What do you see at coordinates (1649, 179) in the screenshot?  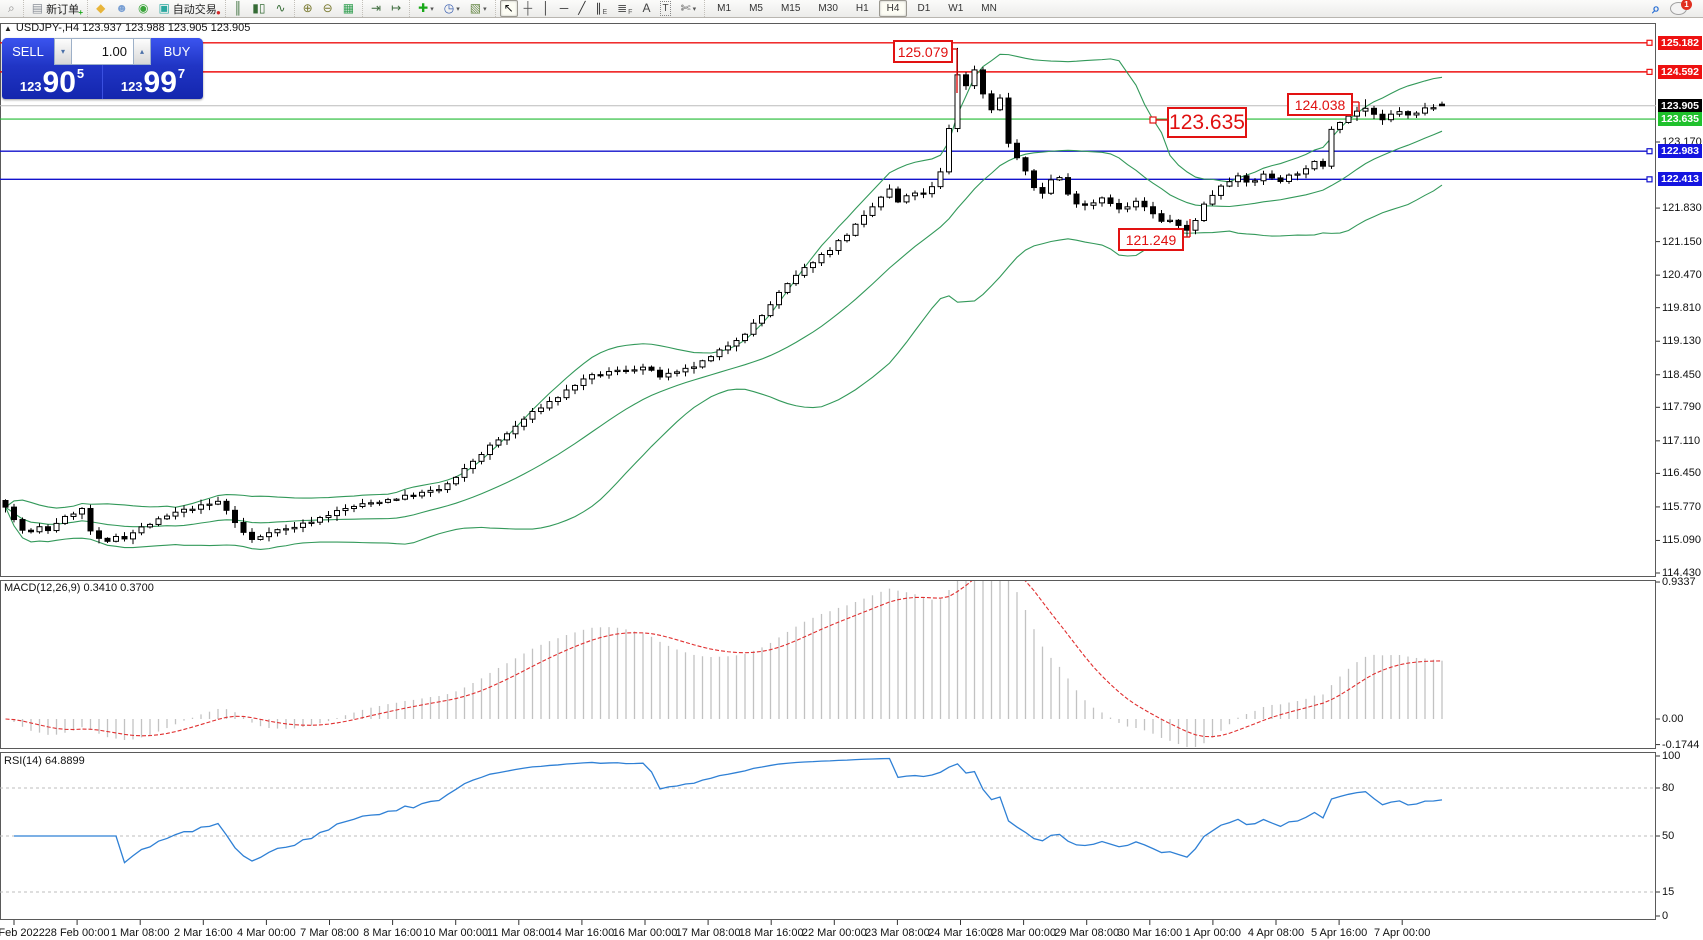 I see `level-handle-122.413` at bounding box center [1649, 179].